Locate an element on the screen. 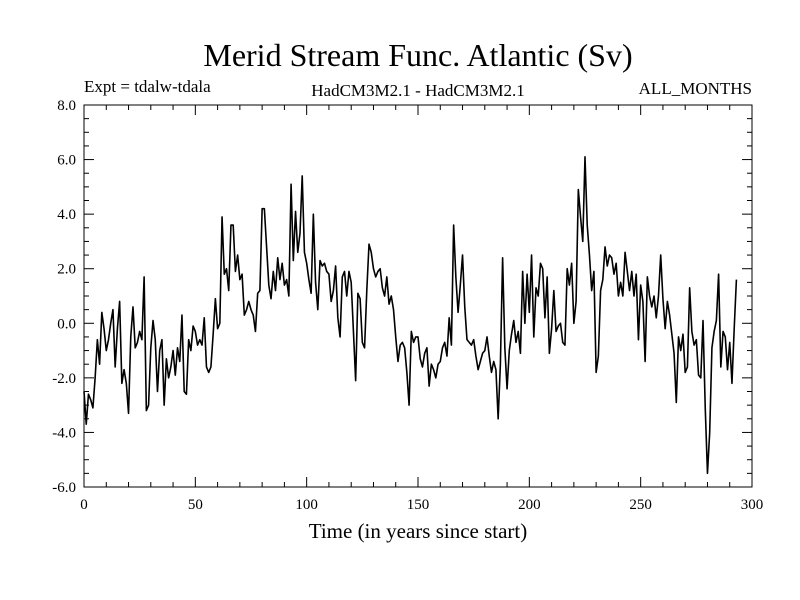 Image resolution: width=800 pixels, height=600 pixels. experiment-label: Expt = tdalw-tdala is located at coordinates (147, 86).